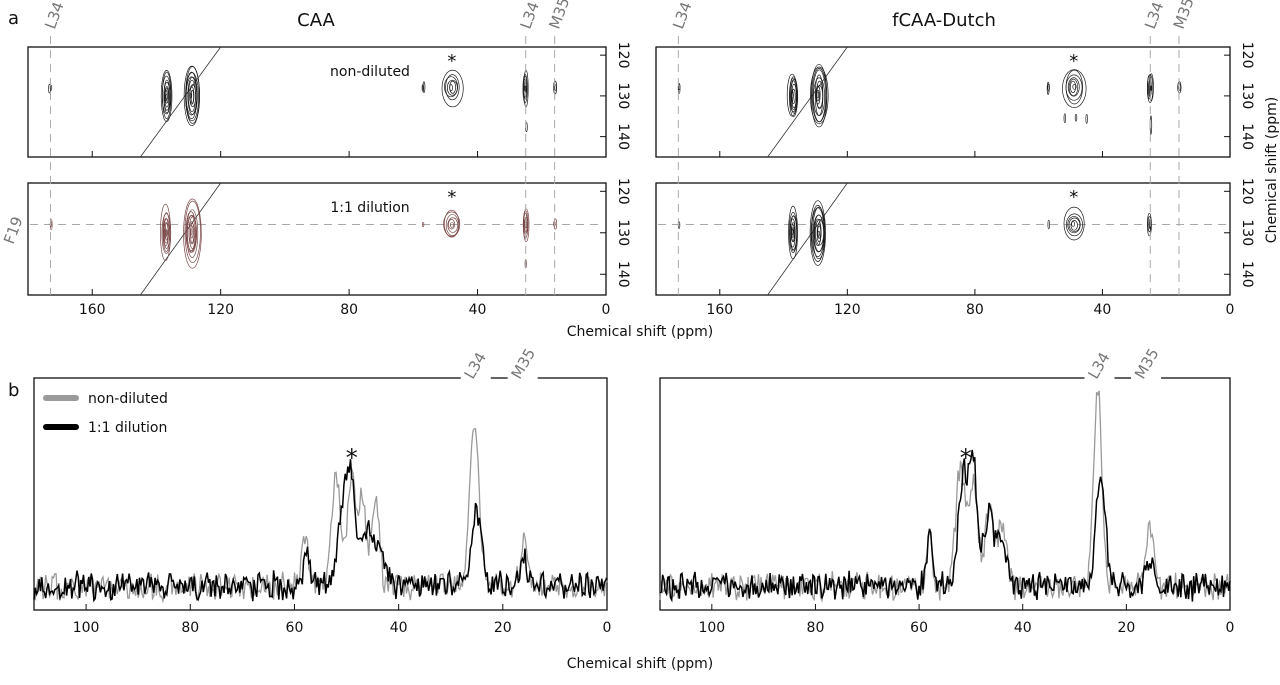 The width and height of the screenshot is (1280, 685). I want to click on y-tick-label: 130, so click(623, 232).